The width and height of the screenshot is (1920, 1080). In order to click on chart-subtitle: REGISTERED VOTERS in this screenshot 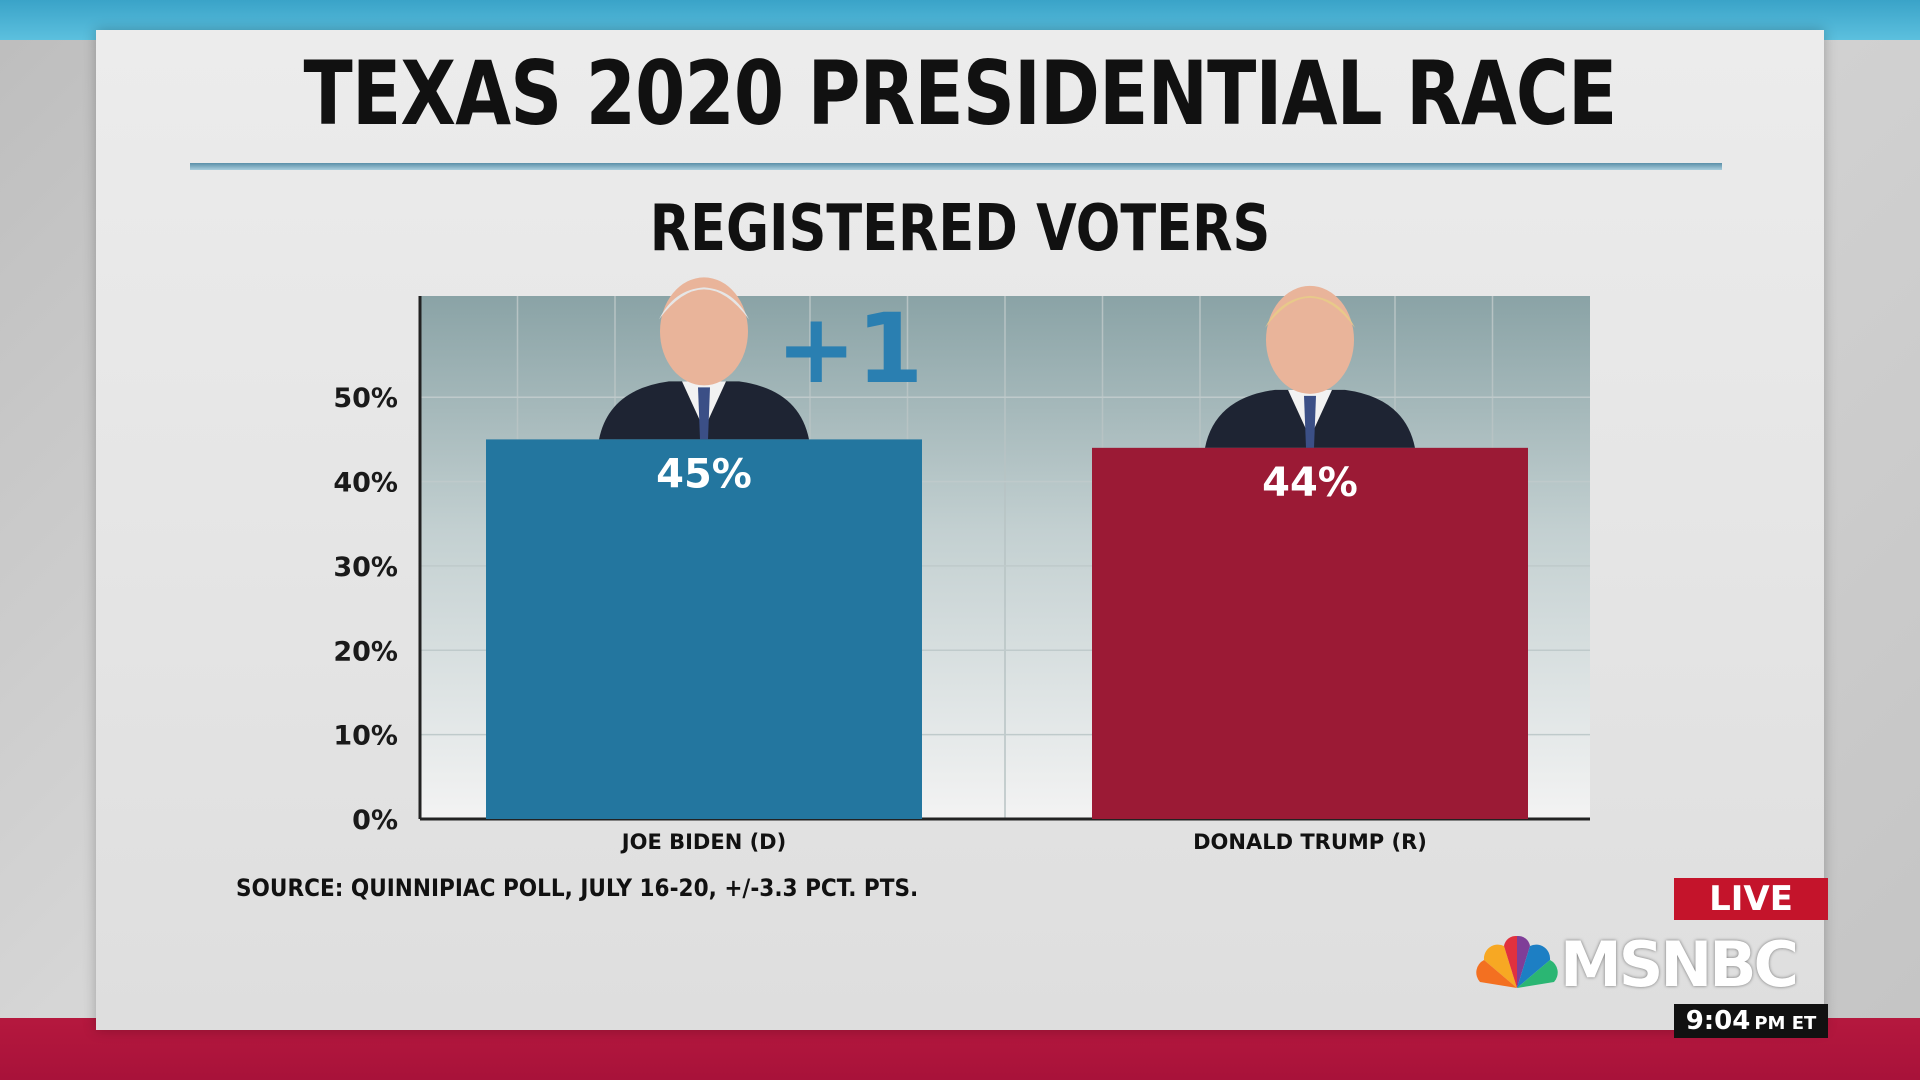, I will do `click(960, 229)`.